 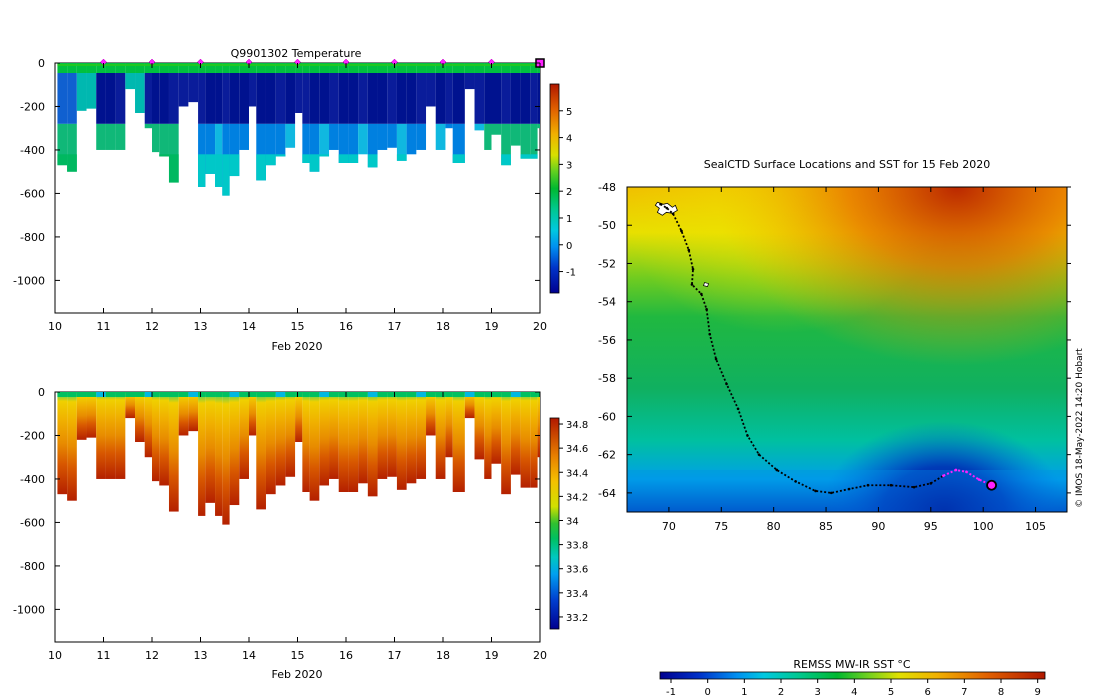 I want to click on map-y-tick-label: -56, so click(x=607, y=340).